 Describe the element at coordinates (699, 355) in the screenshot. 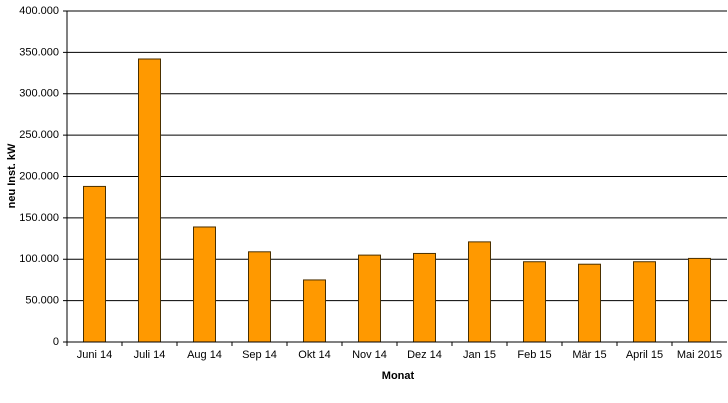

I see `x-tick-label: Mai 2015` at that location.